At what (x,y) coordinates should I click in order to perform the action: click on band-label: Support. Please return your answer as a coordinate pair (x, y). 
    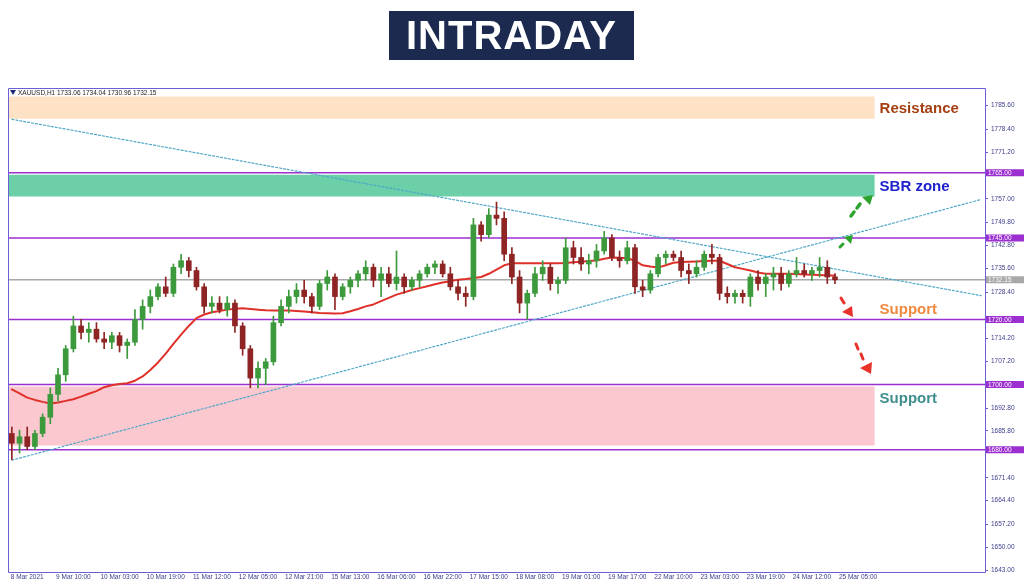
    Looking at the image, I should click on (908, 397).